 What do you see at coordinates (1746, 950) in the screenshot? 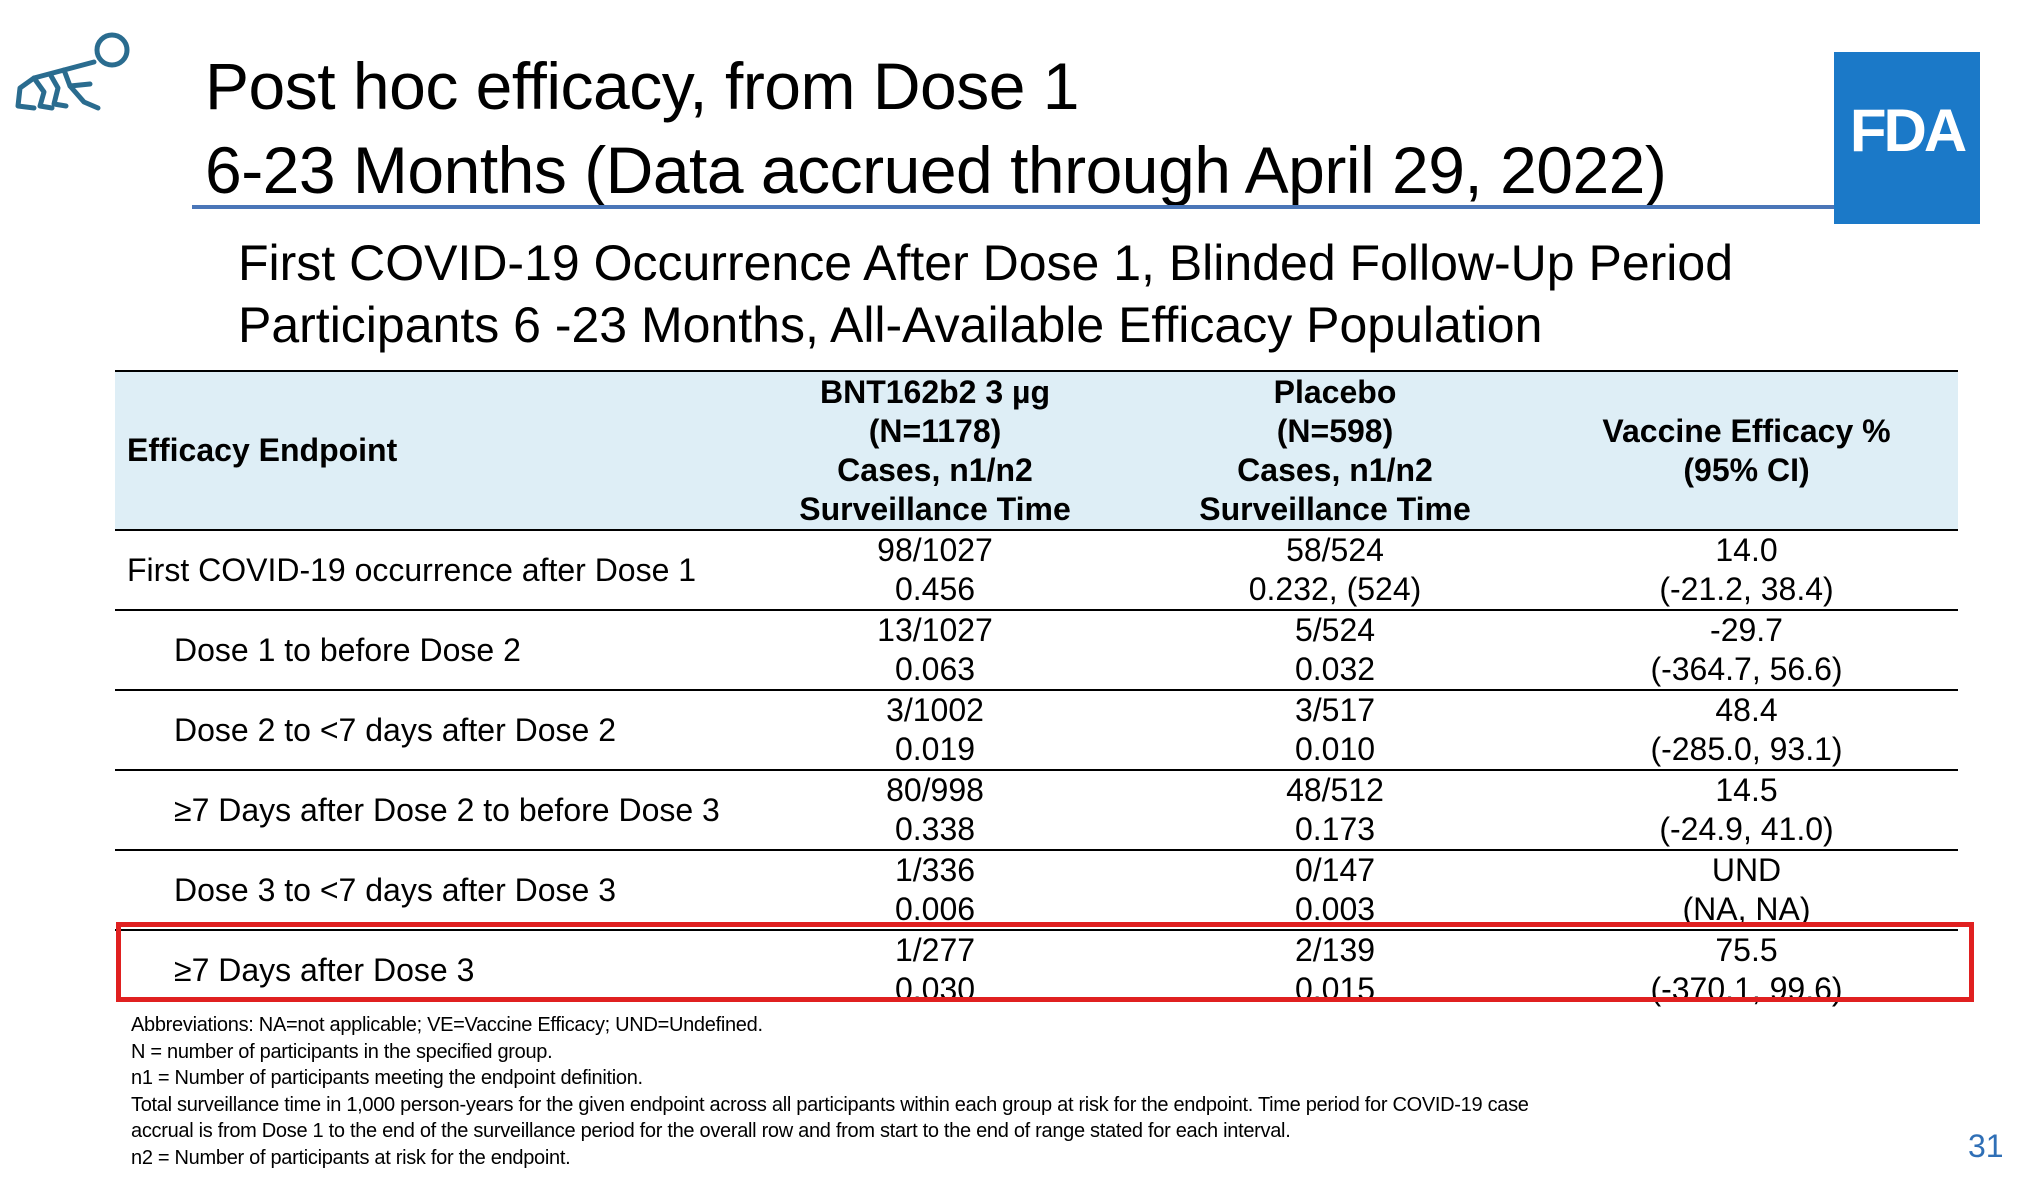
I see `vaccine-efficacy: 75.5` at bounding box center [1746, 950].